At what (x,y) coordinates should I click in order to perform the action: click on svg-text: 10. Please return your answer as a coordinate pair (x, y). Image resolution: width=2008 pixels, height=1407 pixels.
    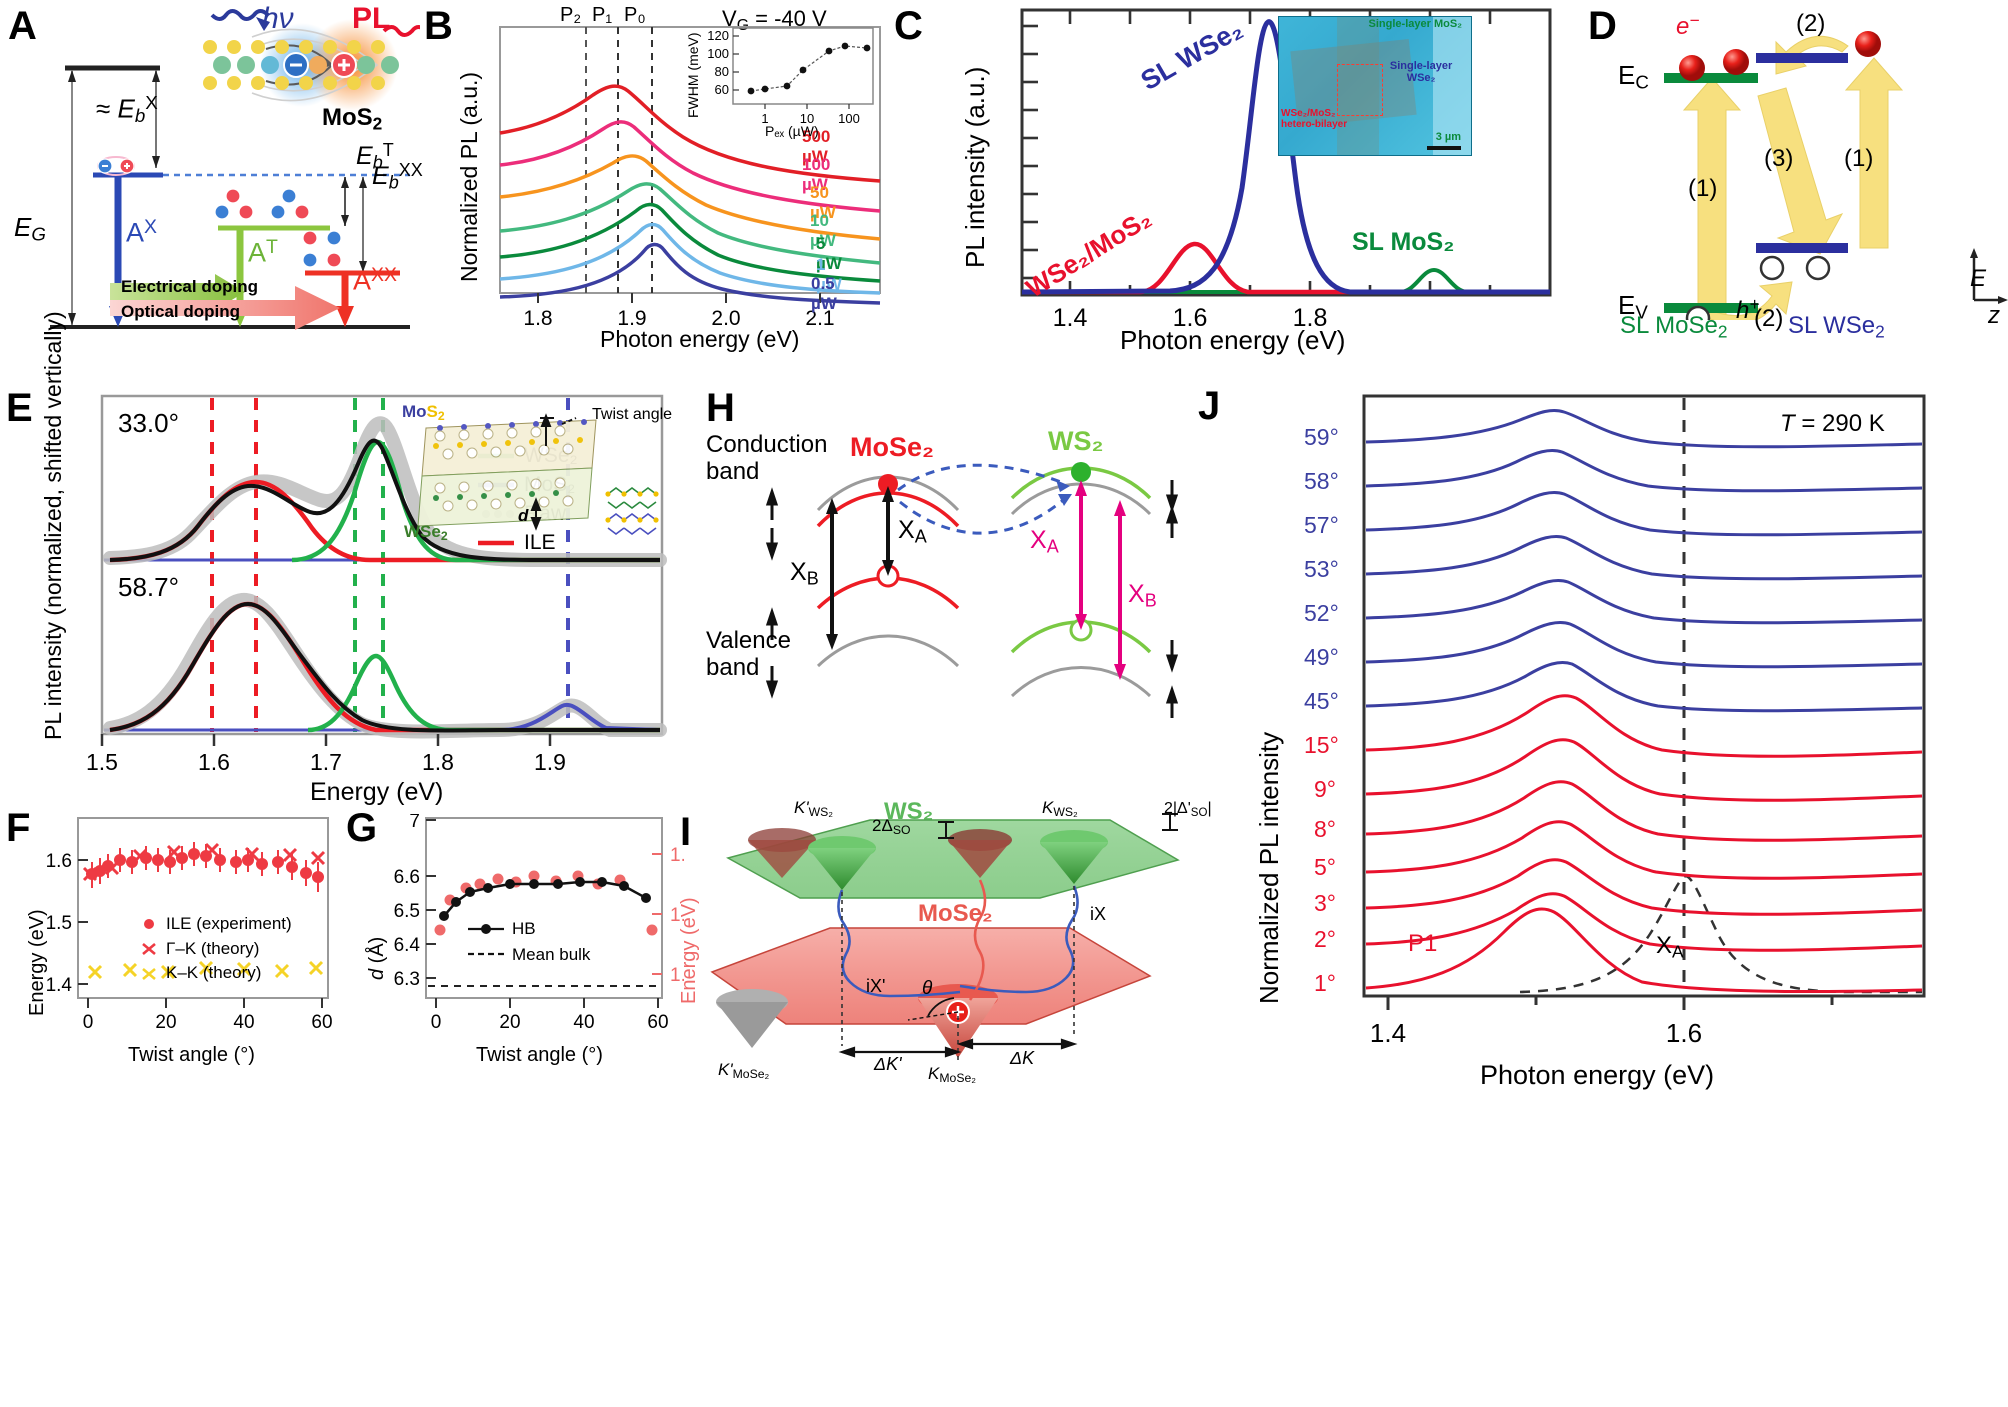
    Looking at the image, I should click on (807, 118).